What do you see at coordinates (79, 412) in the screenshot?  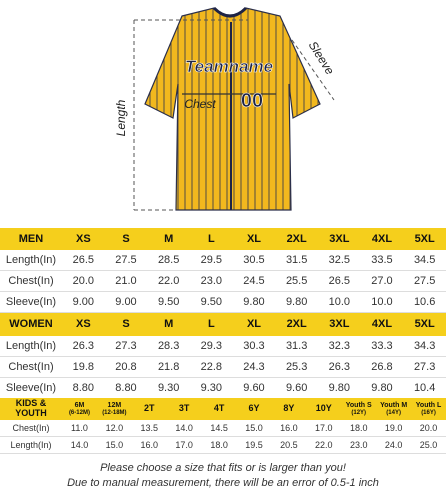 I see `size-age: (6-12M)` at bounding box center [79, 412].